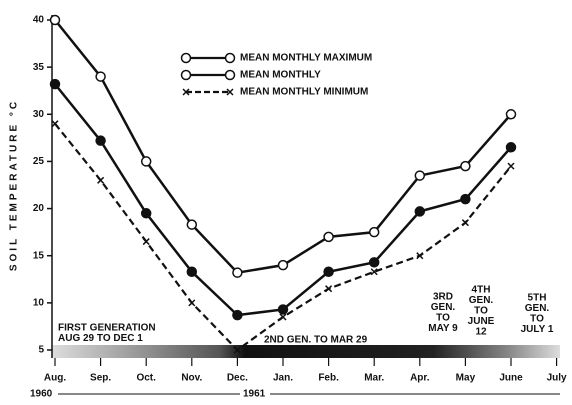  What do you see at coordinates (420, 378) in the screenshot?
I see `x-tick-label: Apr.` at bounding box center [420, 378].